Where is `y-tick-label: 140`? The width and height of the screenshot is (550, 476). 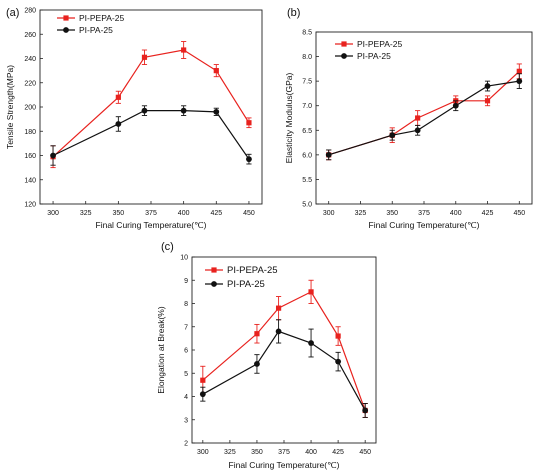 y-tick-label: 140 is located at coordinates (30, 180).